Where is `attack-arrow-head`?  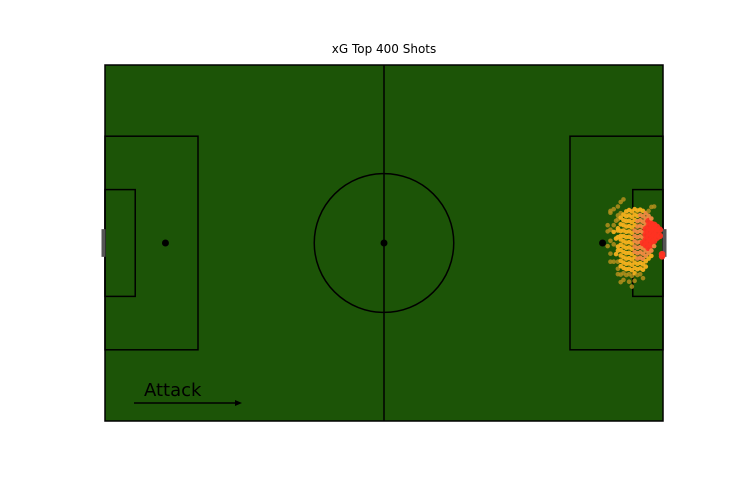
attack-arrow-head is located at coordinates (238, 403).